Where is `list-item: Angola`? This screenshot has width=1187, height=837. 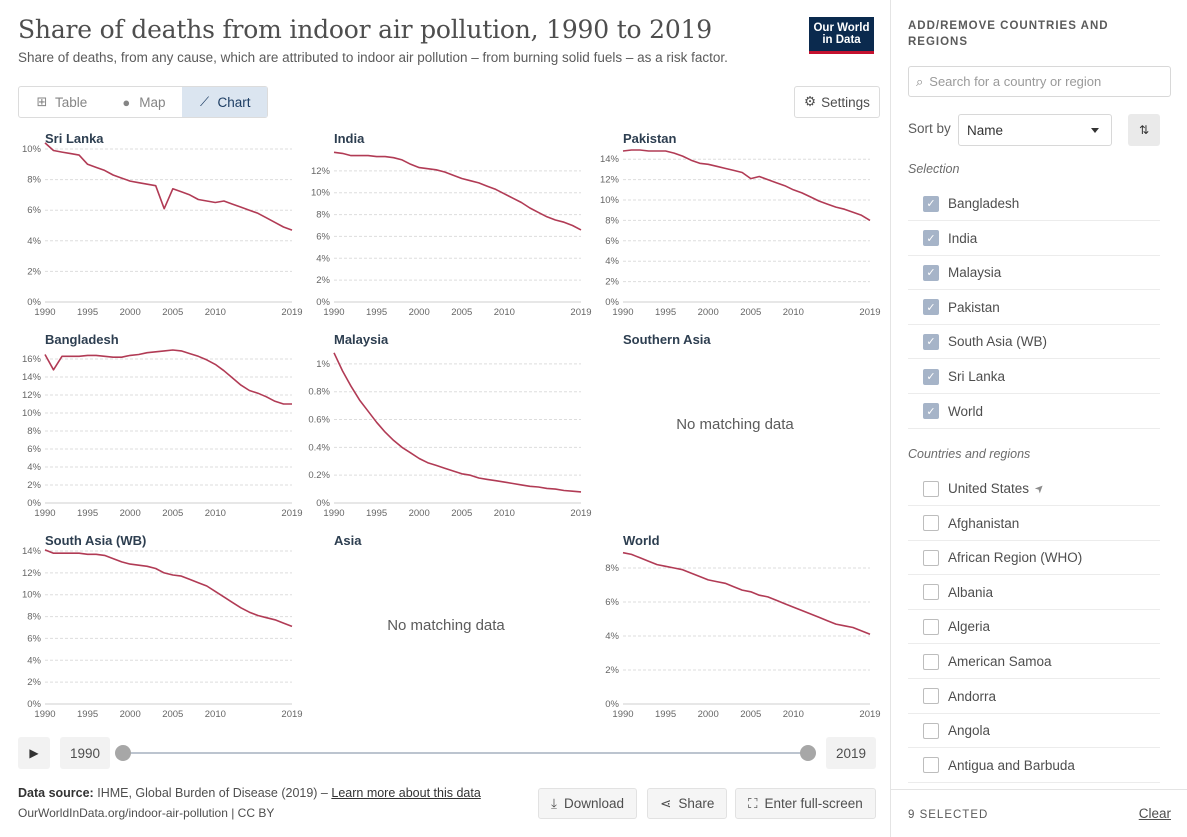
list-item: Angola is located at coordinates (1034, 731).